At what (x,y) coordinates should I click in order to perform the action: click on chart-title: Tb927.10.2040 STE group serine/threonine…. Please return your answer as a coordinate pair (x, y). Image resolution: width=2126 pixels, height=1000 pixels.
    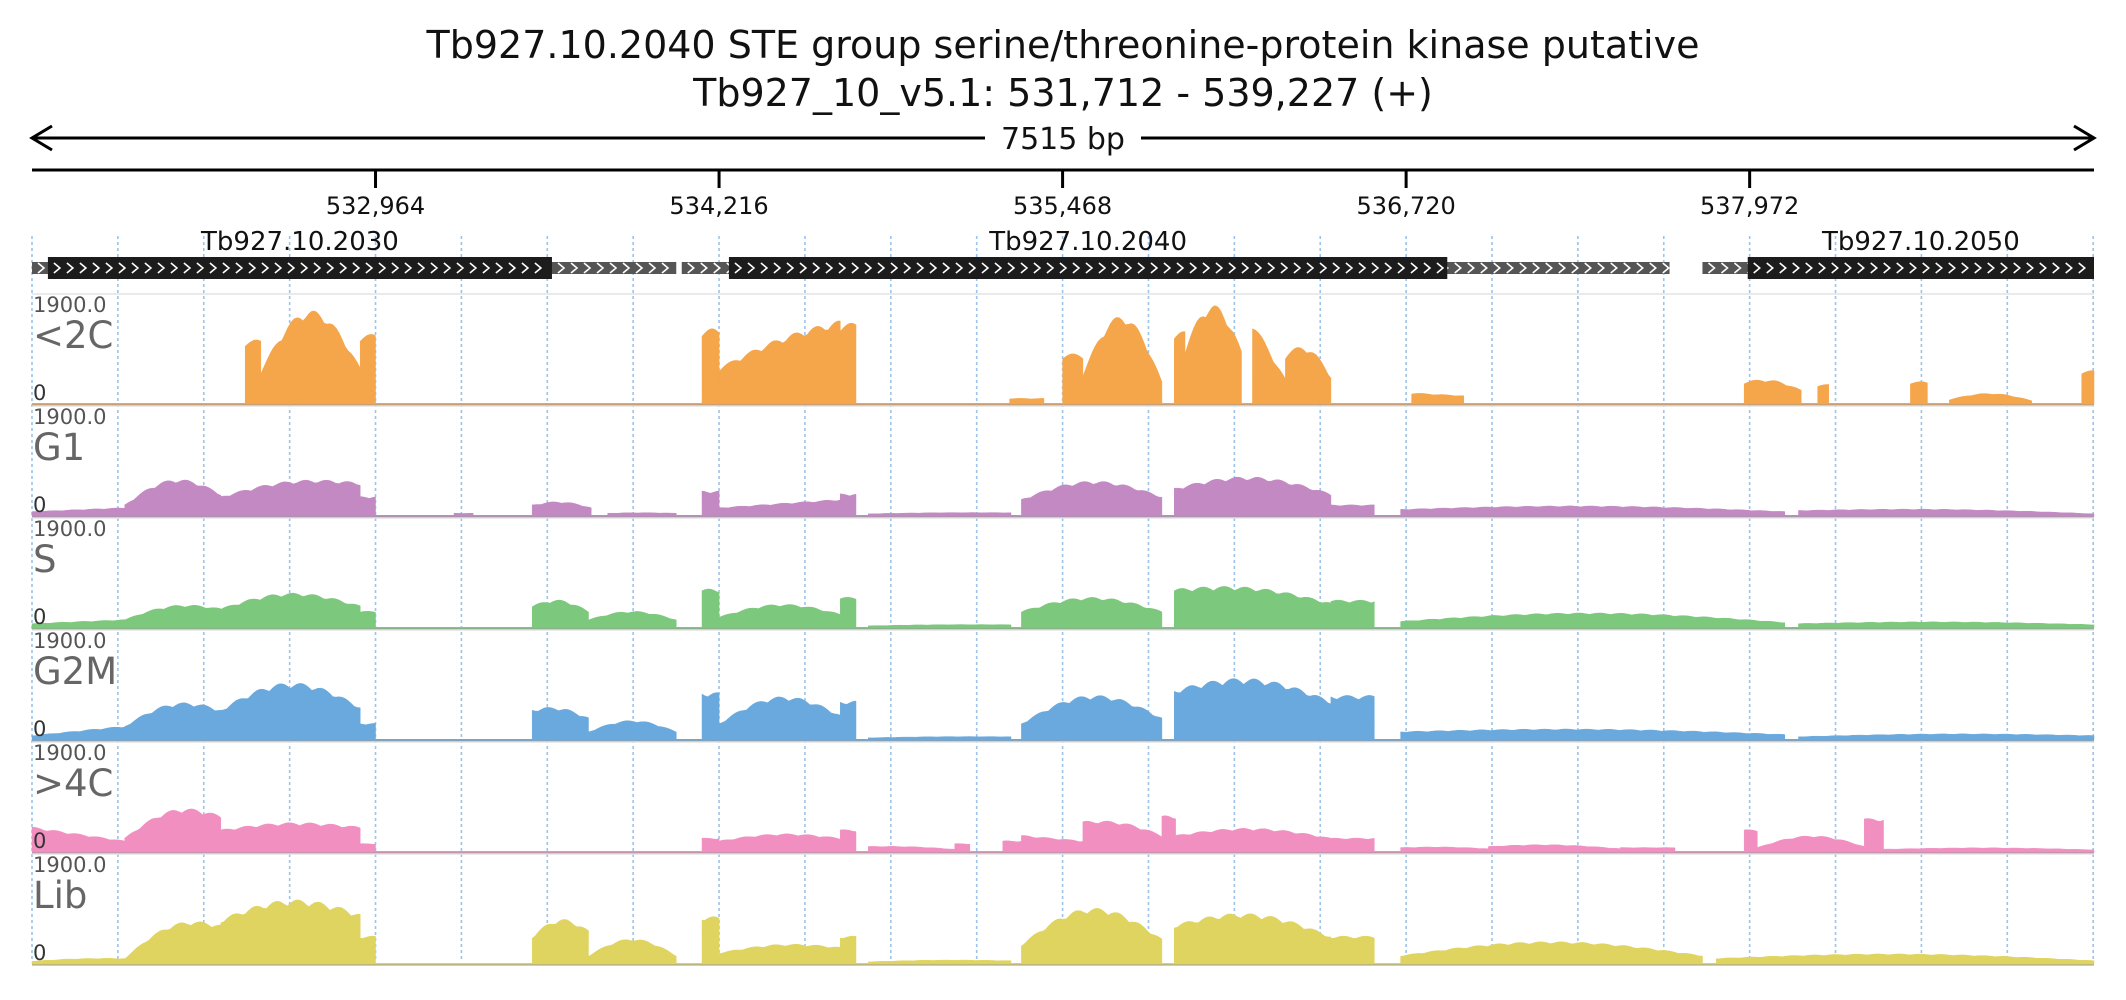
    Looking at the image, I should click on (1063, 45).